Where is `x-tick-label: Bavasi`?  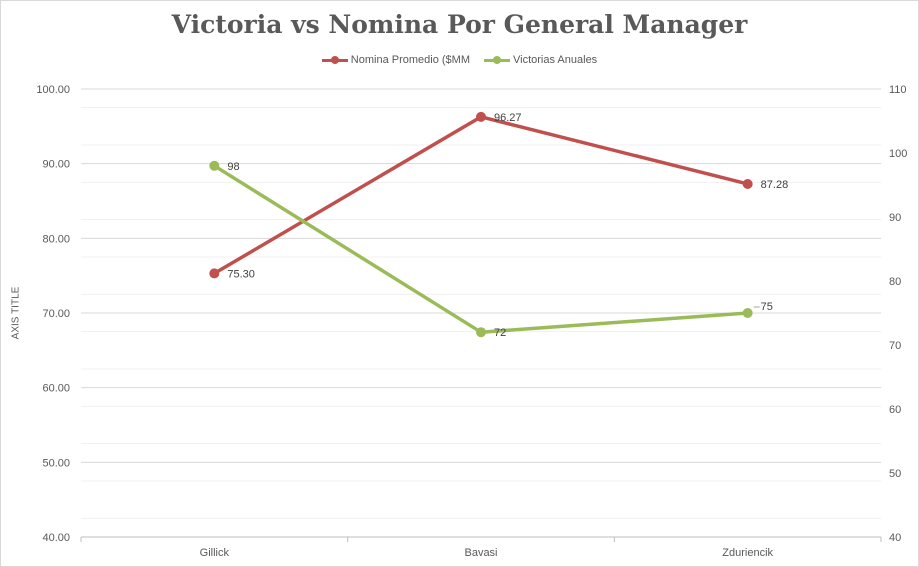
x-tick-label: Bavasi is located at coordinates (480, 553).